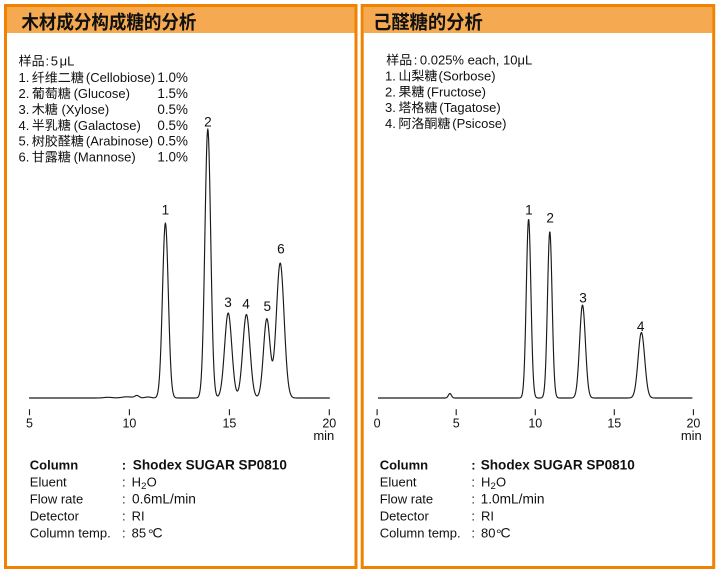 The height and width of the screenshot is (578, 717). I want to click on svg-text: 0.025% each, 10μL, so click(476, 60).